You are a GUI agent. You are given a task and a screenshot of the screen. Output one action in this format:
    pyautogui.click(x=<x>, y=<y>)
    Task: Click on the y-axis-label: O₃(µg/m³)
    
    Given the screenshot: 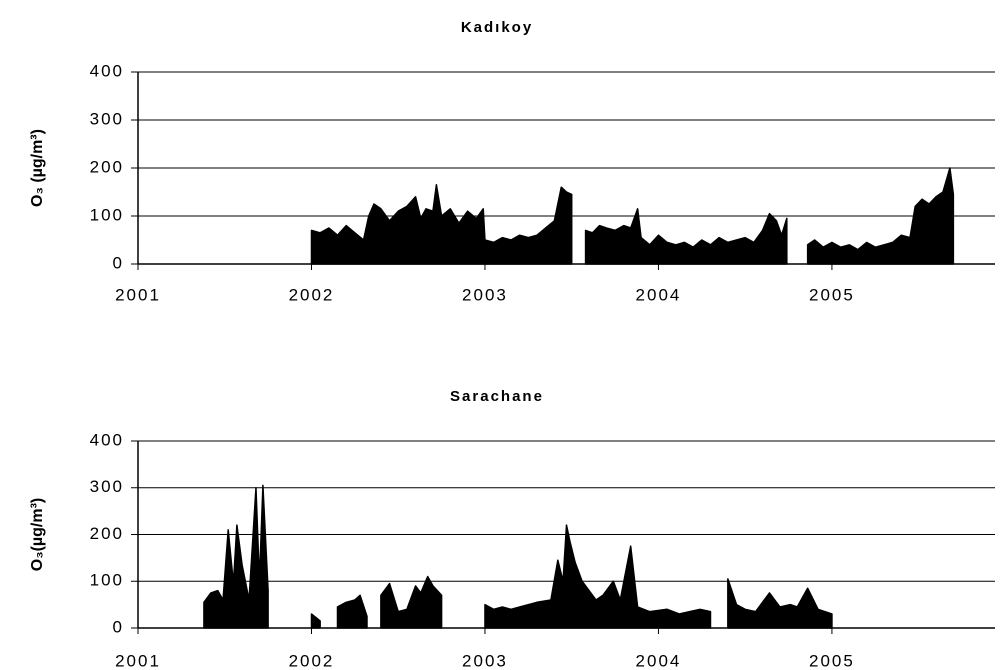 What is the action you would take?
    pyautogui.click(x=37, y=535)
    